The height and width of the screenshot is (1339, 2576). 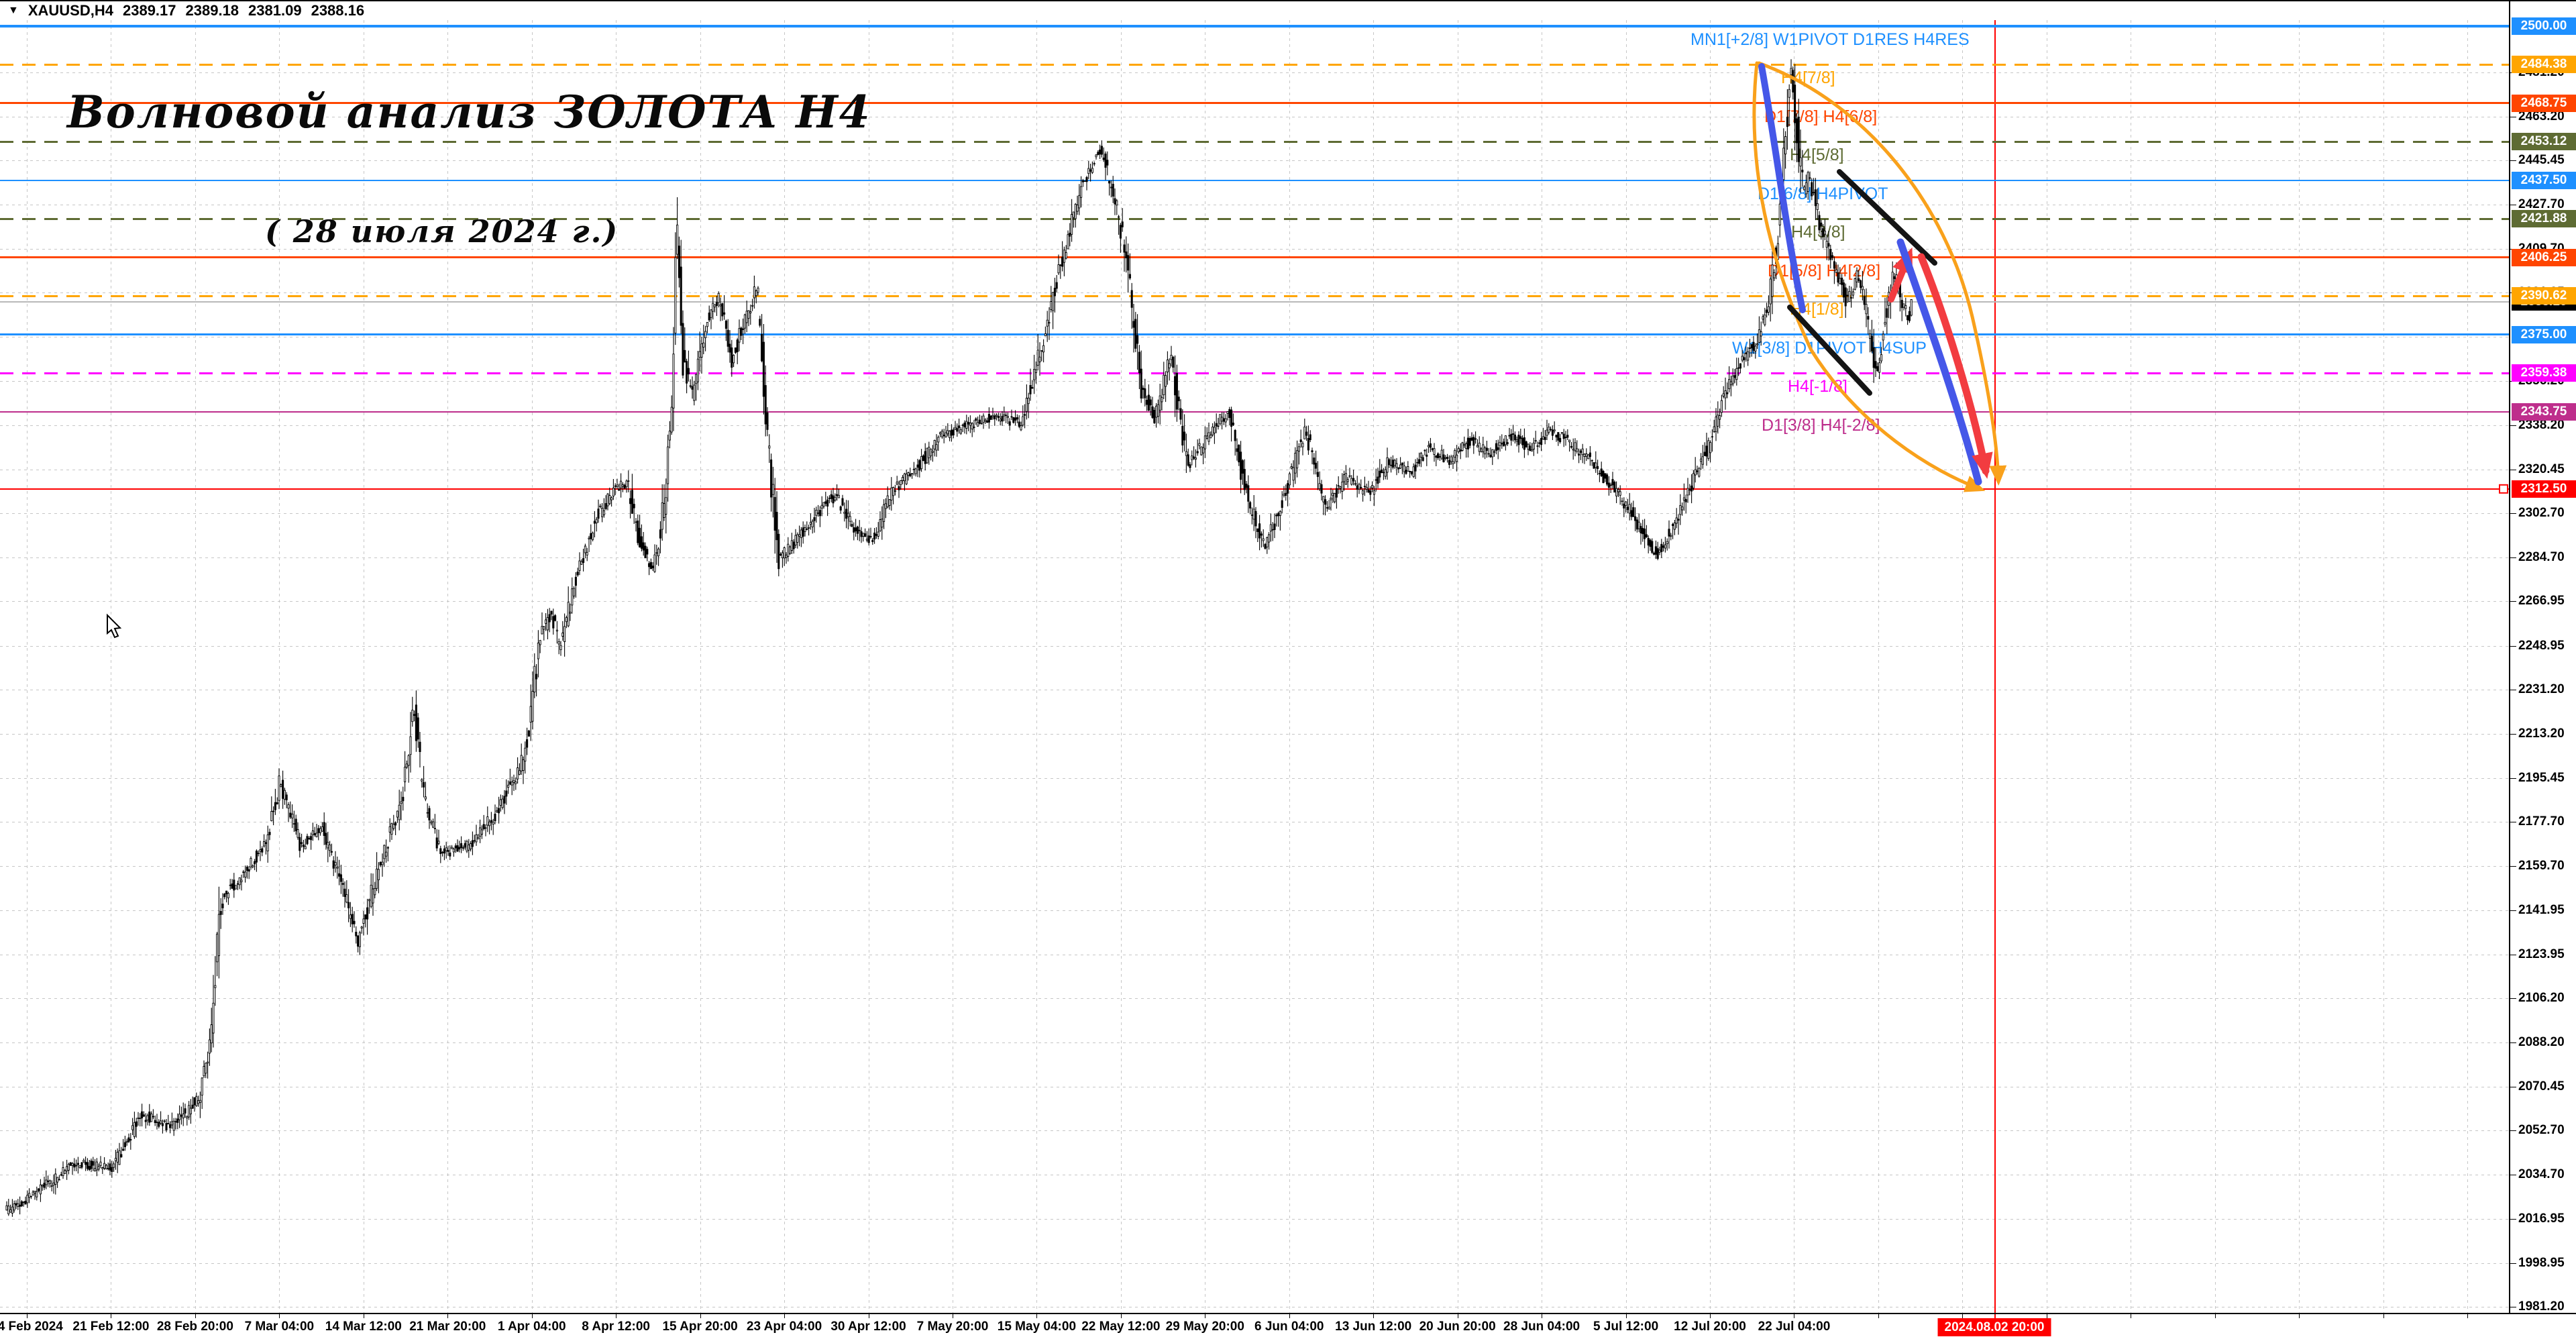 I want to click on time-axis-label: 28 Jun 04:00, so click(x=1541, y=1327).